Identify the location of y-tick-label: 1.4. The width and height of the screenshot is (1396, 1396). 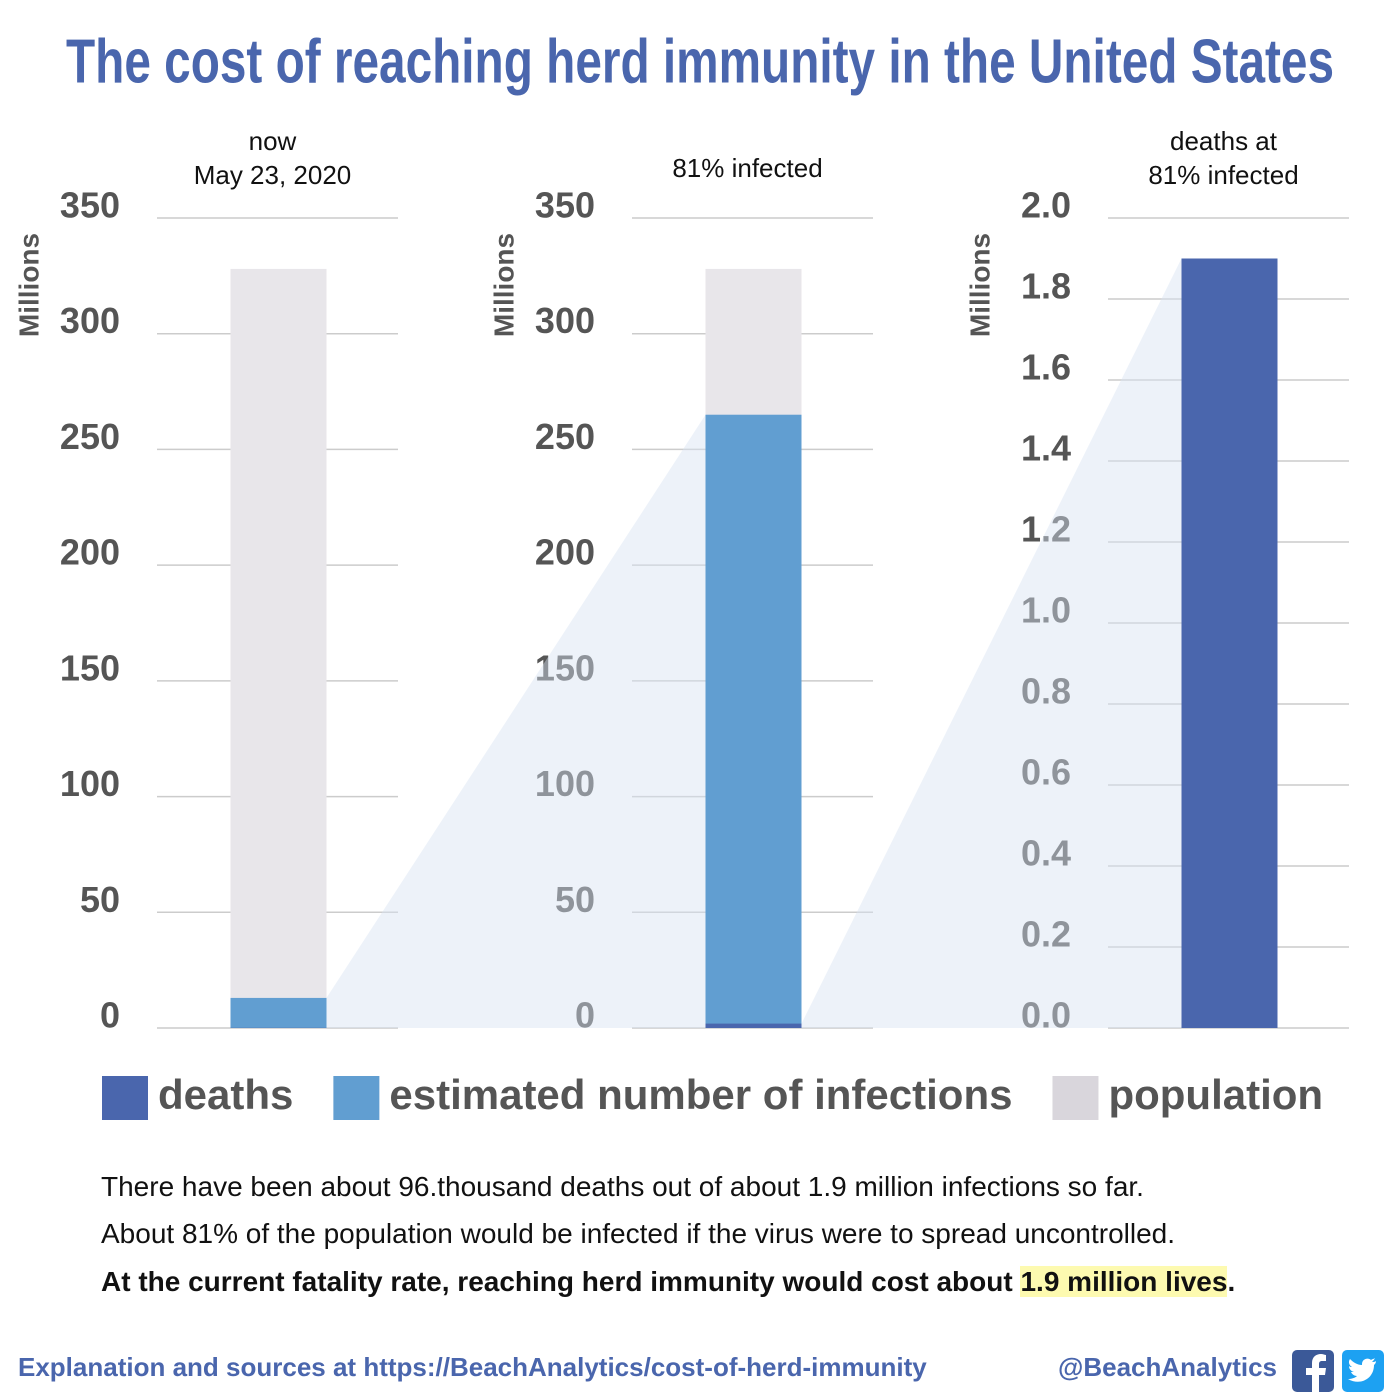
(1046, 448).